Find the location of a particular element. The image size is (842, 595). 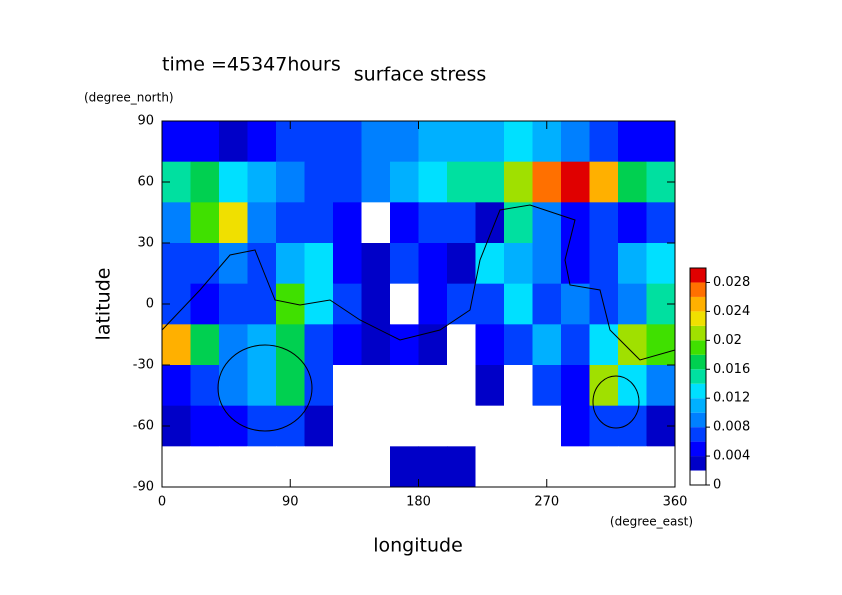

y-tick-label: 90 is located at coordinates (145, 121).